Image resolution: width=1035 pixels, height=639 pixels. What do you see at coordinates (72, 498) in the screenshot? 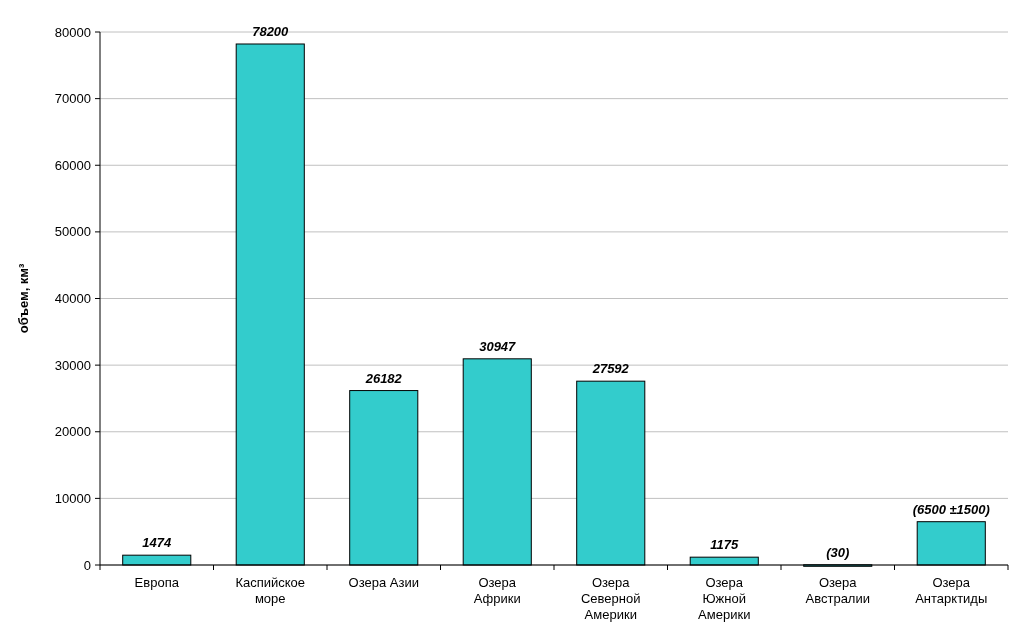
I see `y-tick-label: 10000` at bounding box center [72, 498].